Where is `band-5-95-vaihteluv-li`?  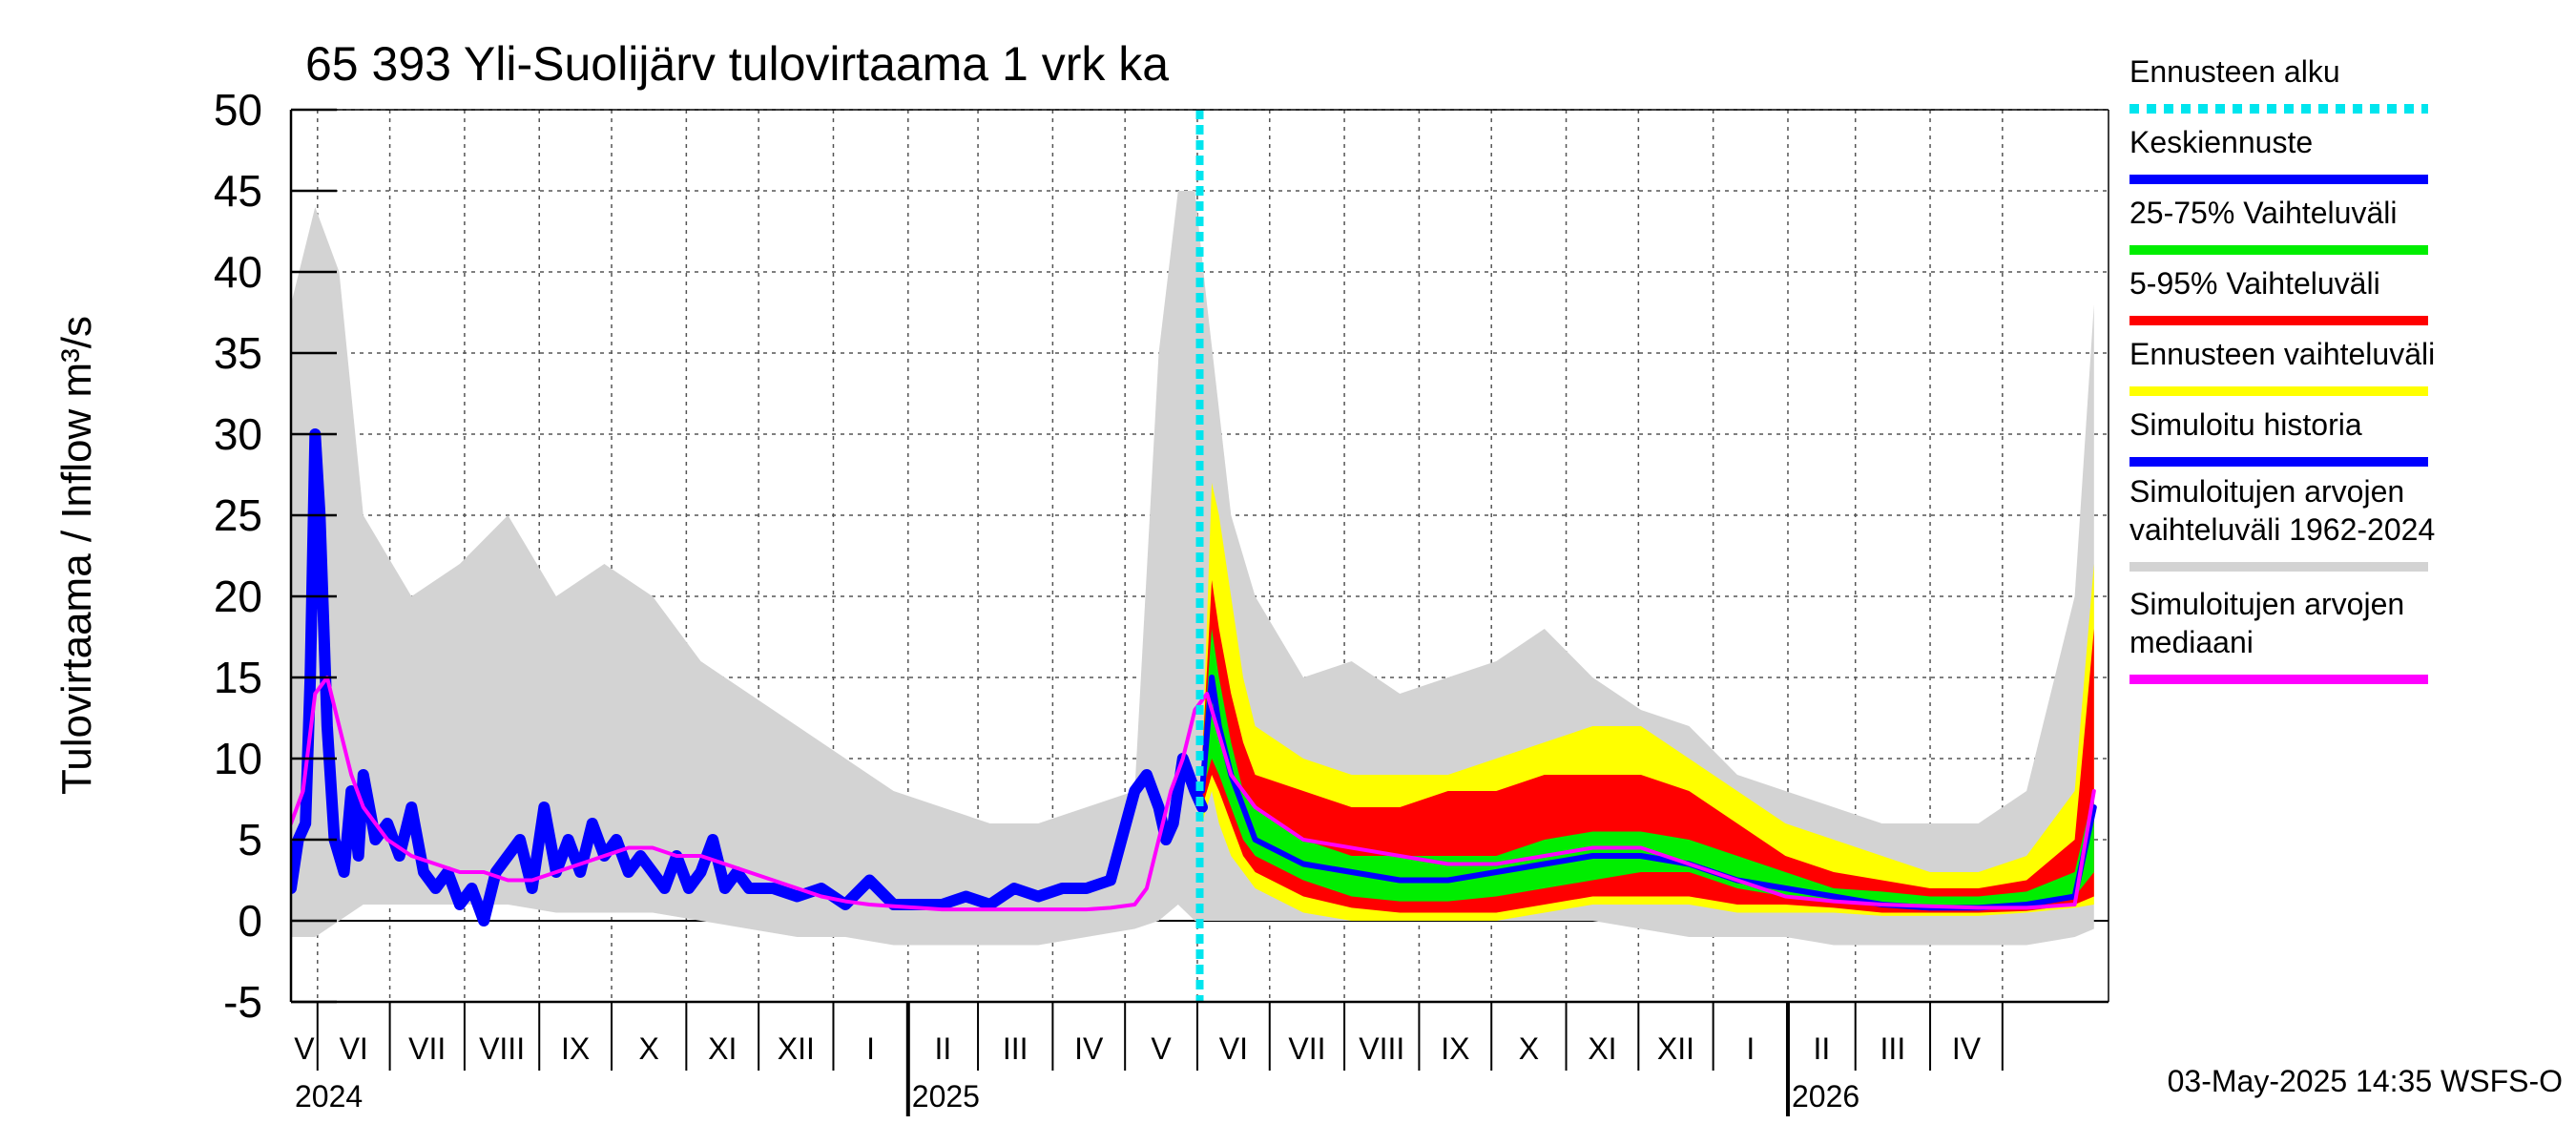 band-5-95-vaihteluv-li is located at coordinates (1648, 747).